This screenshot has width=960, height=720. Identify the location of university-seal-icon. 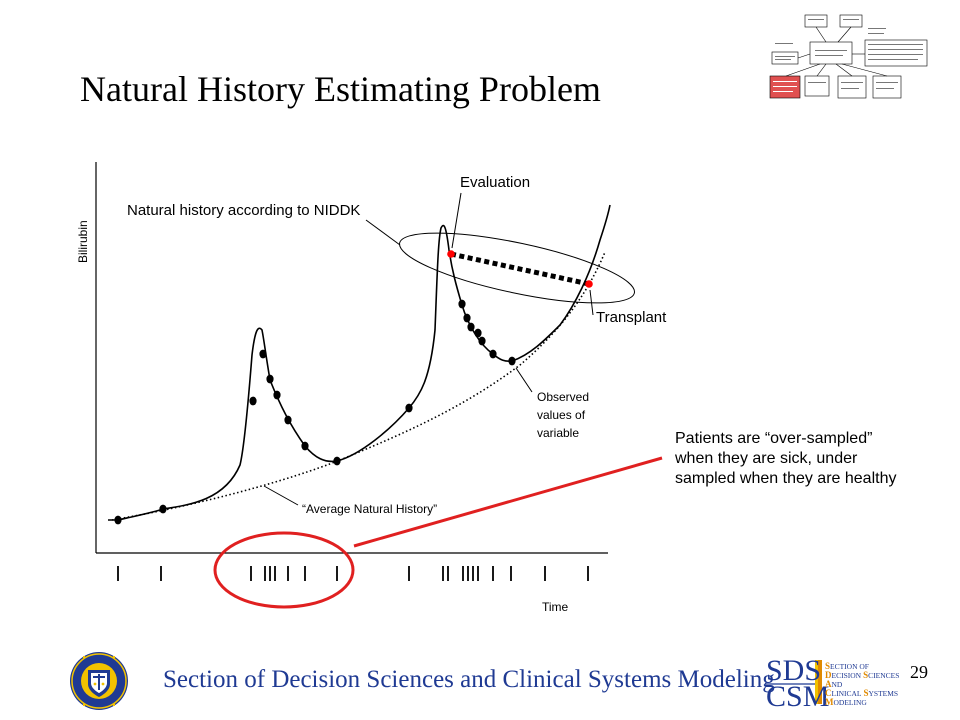
(99, 681).